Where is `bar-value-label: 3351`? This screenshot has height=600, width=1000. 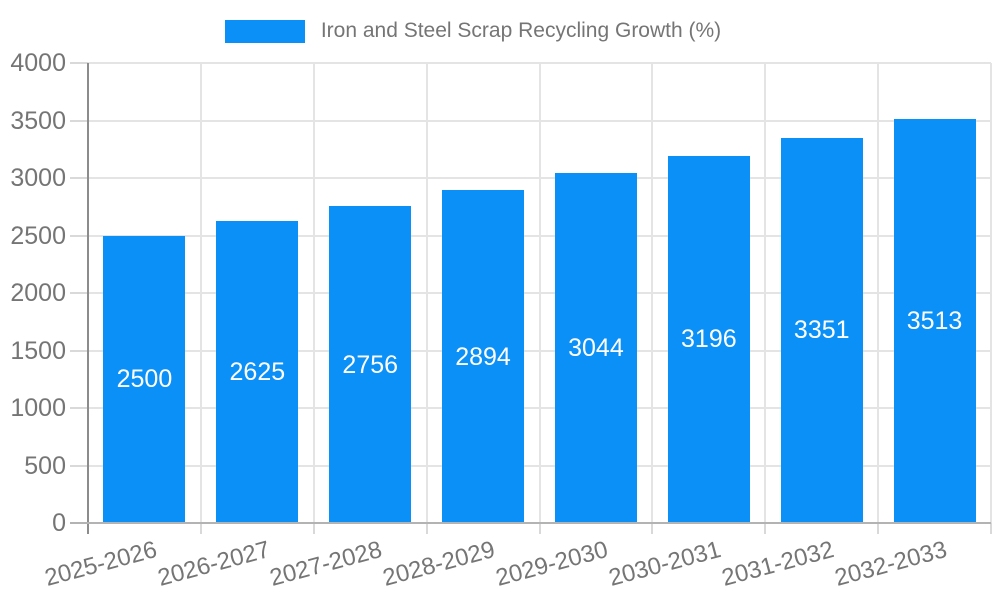 bar-value-label: 3351 is located at coordinates (821, 330).